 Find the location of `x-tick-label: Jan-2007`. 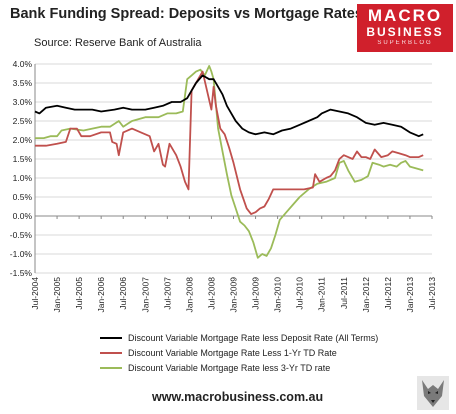

x-tick-label: Jan-2007 is located at coordinates (145, 295).